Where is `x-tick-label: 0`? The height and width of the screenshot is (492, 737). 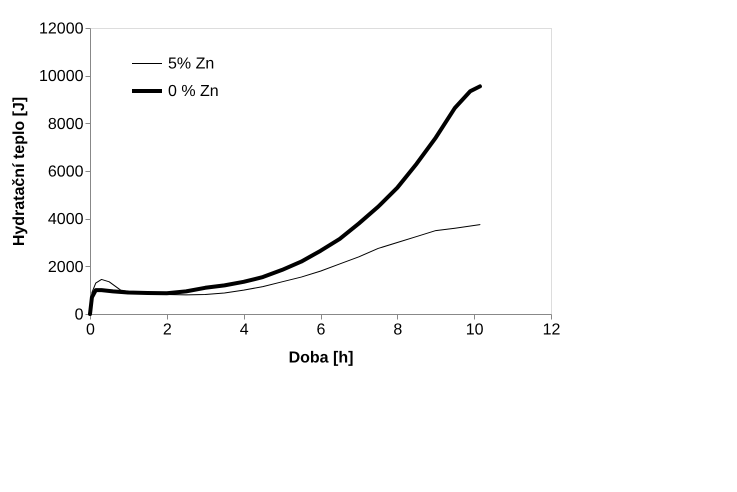 x-tick-label: 0 is located at coordinates (91, 330).